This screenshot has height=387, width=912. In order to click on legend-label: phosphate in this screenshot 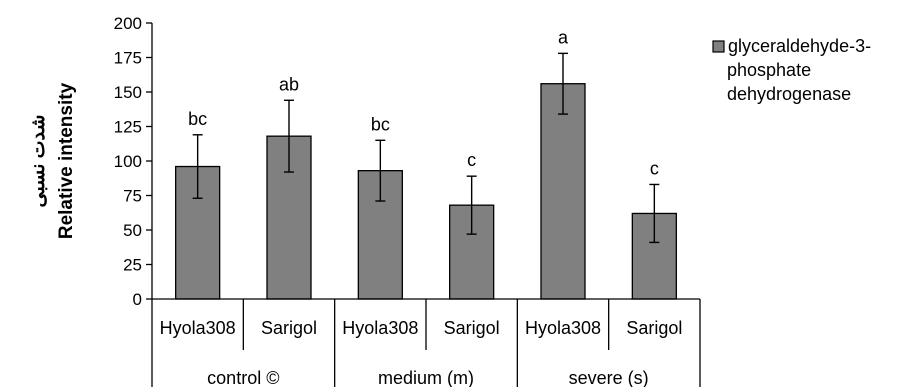, I will do `click(769, 70)`.